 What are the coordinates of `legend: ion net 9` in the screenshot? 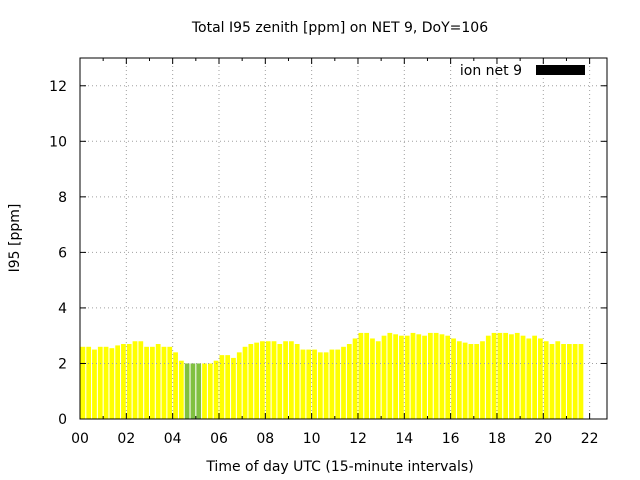 It's located at (522, 71).